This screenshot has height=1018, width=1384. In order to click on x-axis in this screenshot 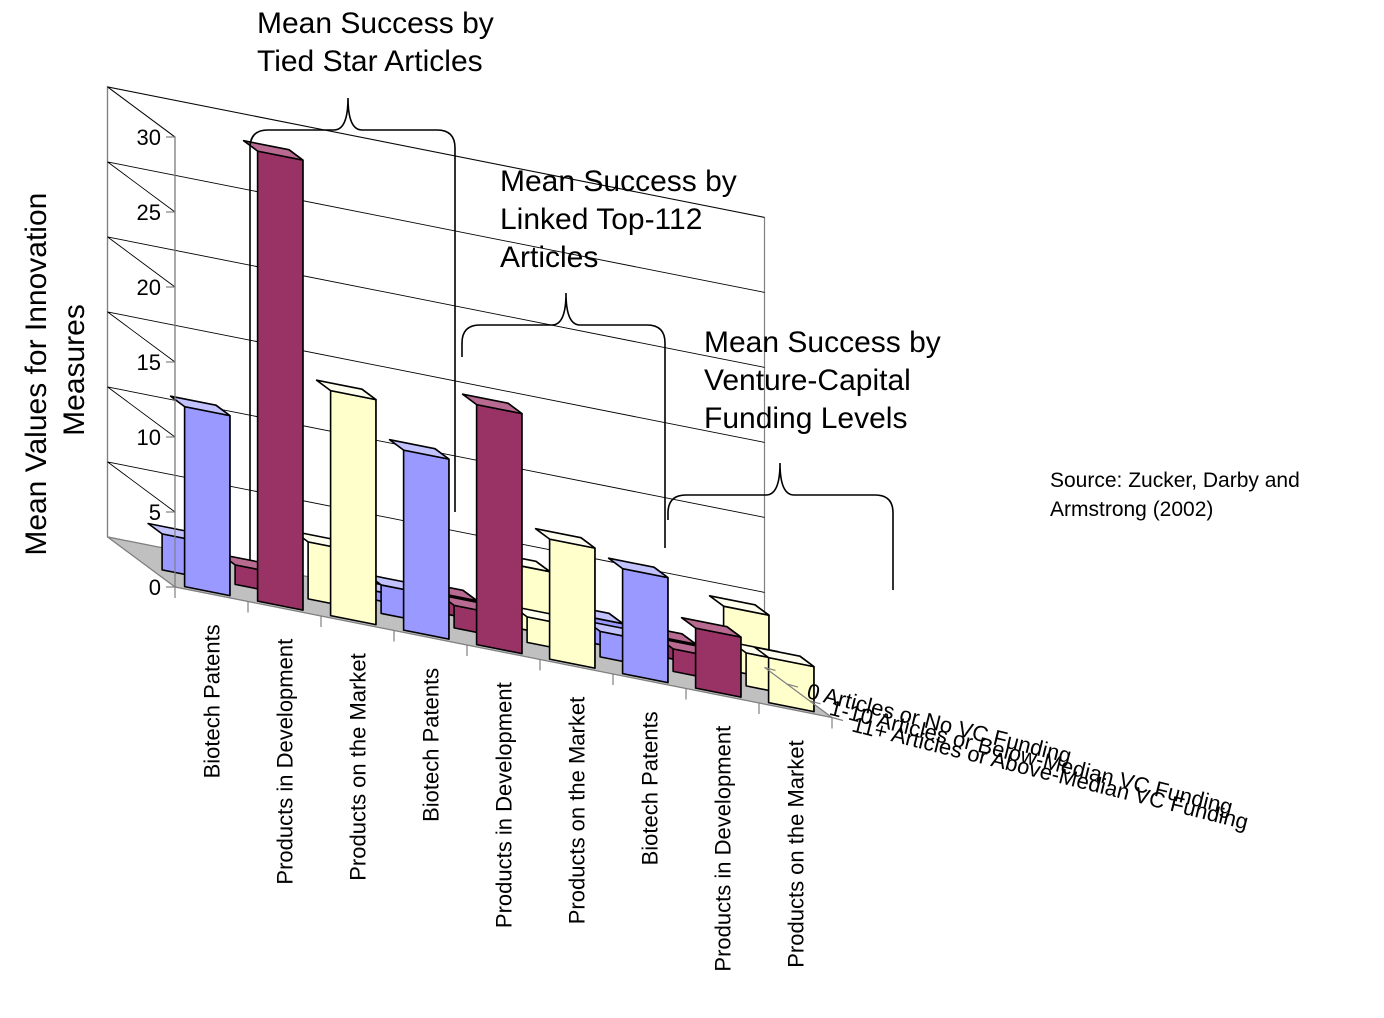, I will do `click(503, 652)`.